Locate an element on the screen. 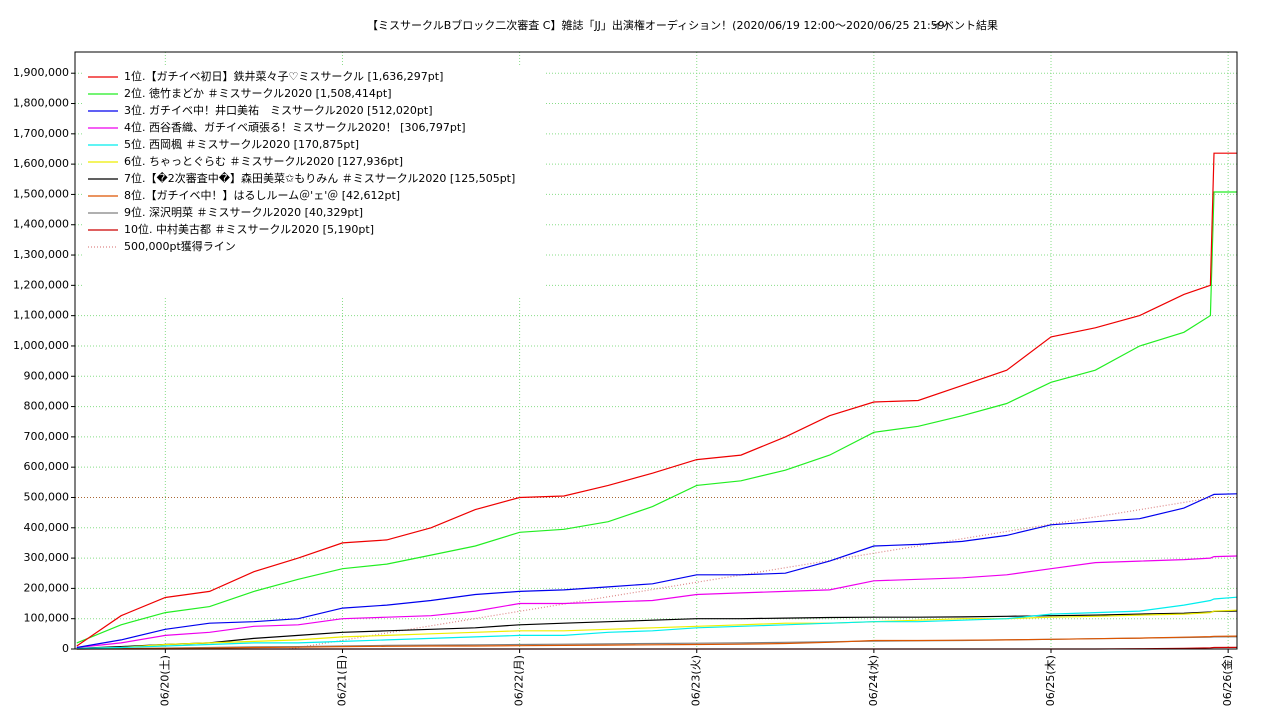 The width and height of the screenshot is (1280, 720). y-tick-label: 1,900,000 is located at coordinates (41, 72).